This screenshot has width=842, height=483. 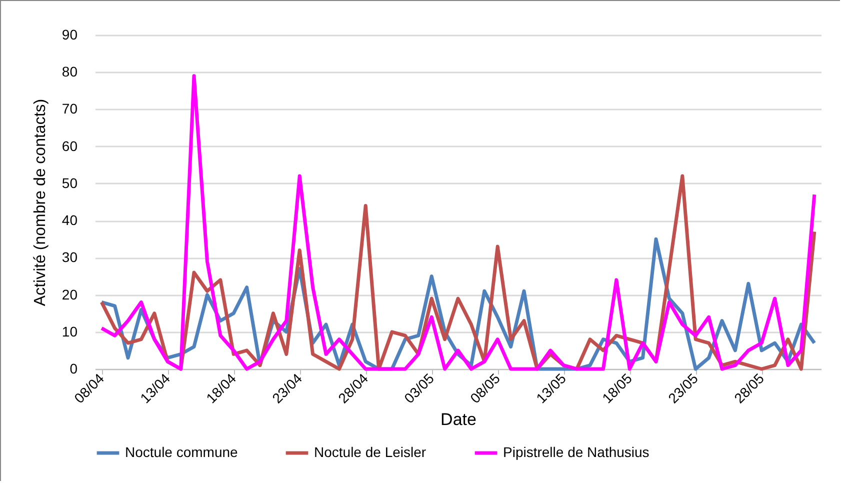 What do you see at coordinates (40, 202) in the screenshot?
I see `y-axis-title: Activité (nombre de contacts)` at bounding box center [40, 202].